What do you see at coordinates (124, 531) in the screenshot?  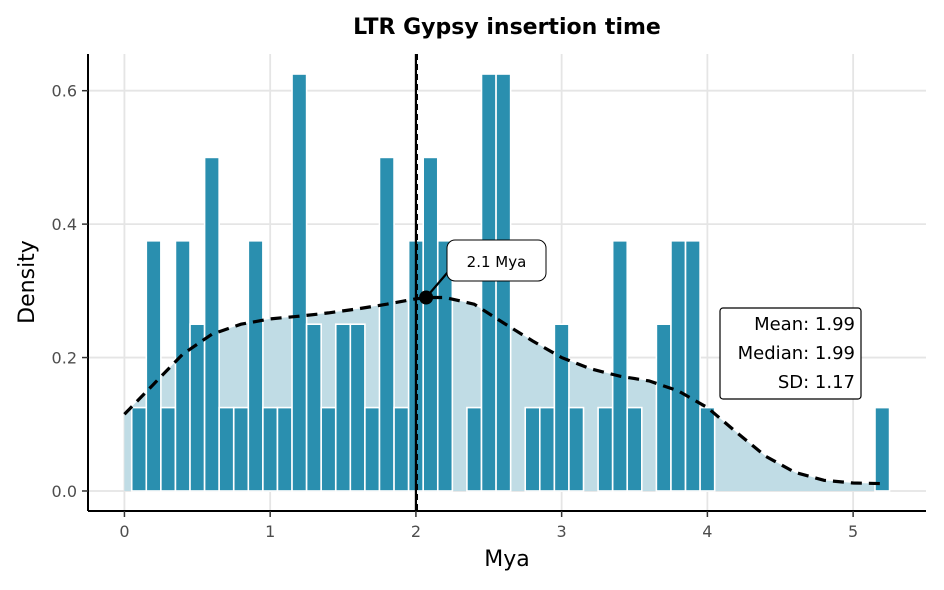 I see `x-tick-label: 0` at bounding box center [124, 531].